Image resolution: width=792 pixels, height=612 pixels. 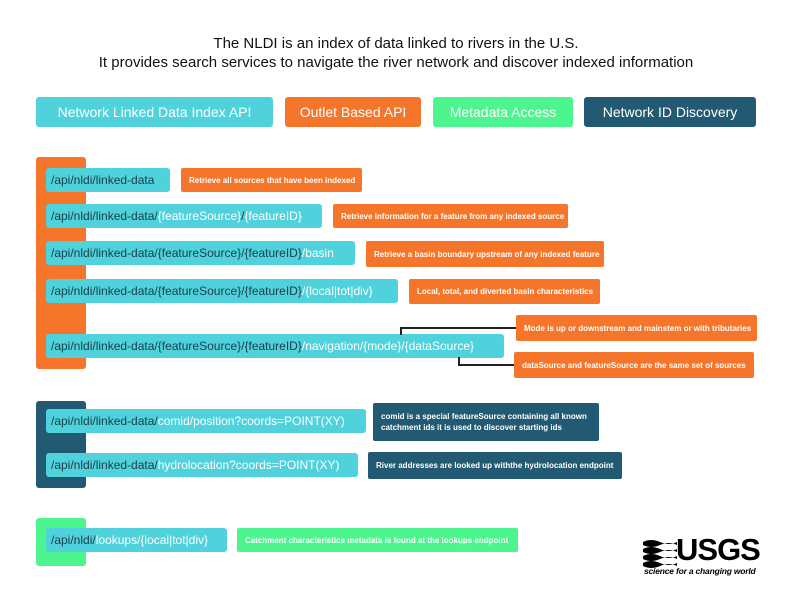 I want to click on usgs-wave-icon, so click(x=660, y=554).